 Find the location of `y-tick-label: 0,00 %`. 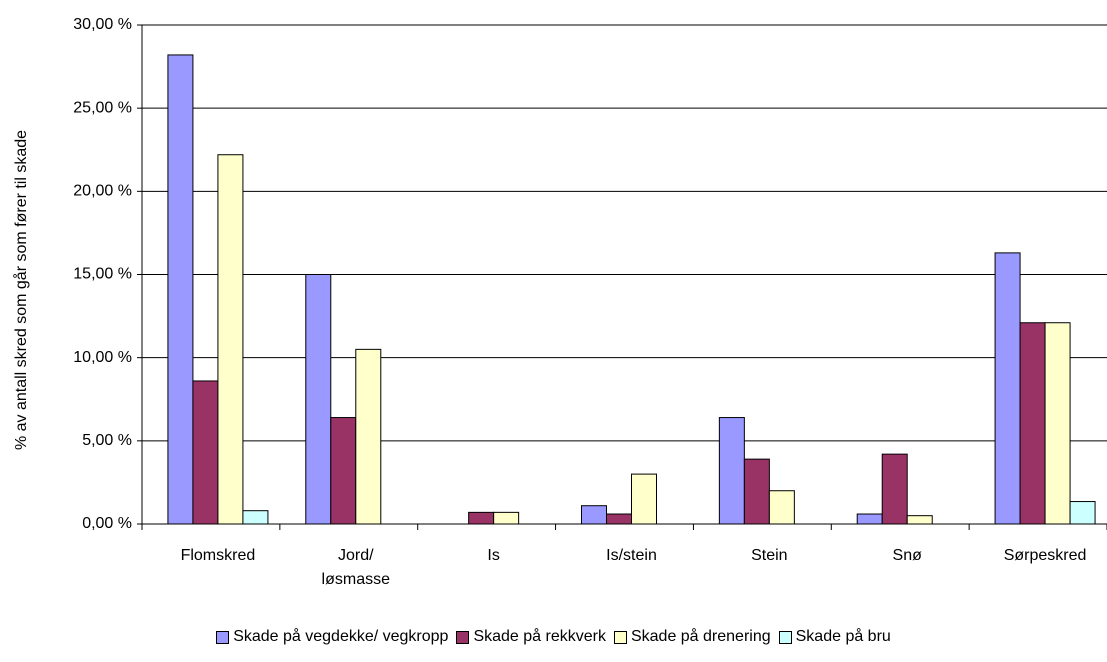

y-tick-label: 0,00 % is located at coordinates (107, 523).